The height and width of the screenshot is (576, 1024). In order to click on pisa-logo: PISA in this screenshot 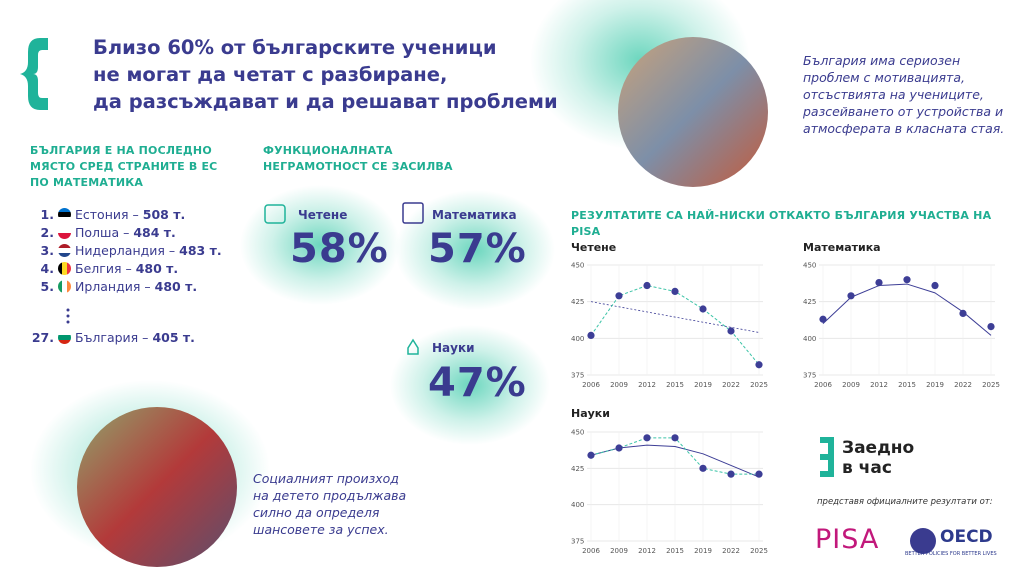, I will do `click(847, 539)`.